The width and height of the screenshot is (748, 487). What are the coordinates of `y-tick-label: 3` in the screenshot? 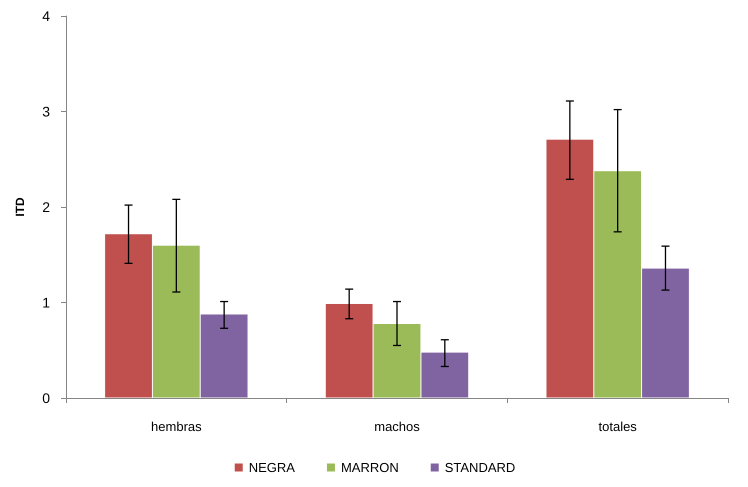 It's located at (46, 112).